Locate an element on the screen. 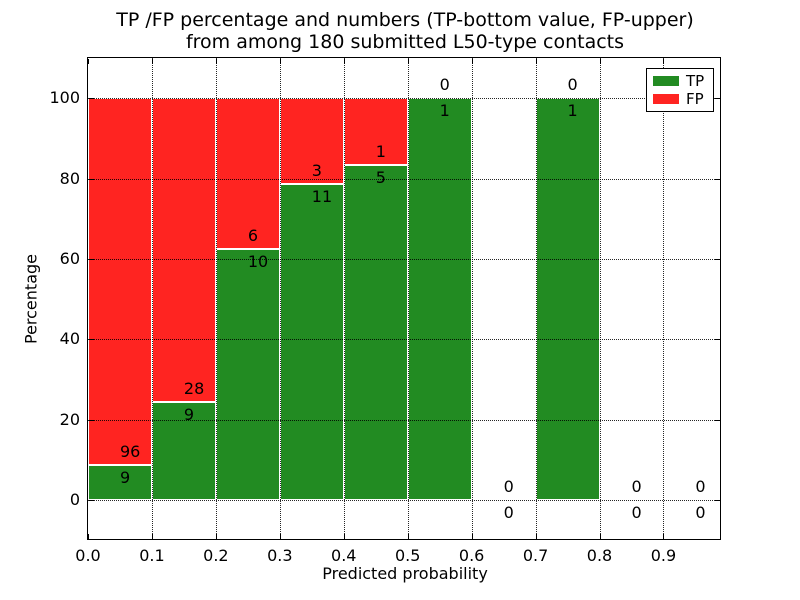 This screenshot has height=600, width=800. fp-count-label: 3 is located at coordinates (316, 171).